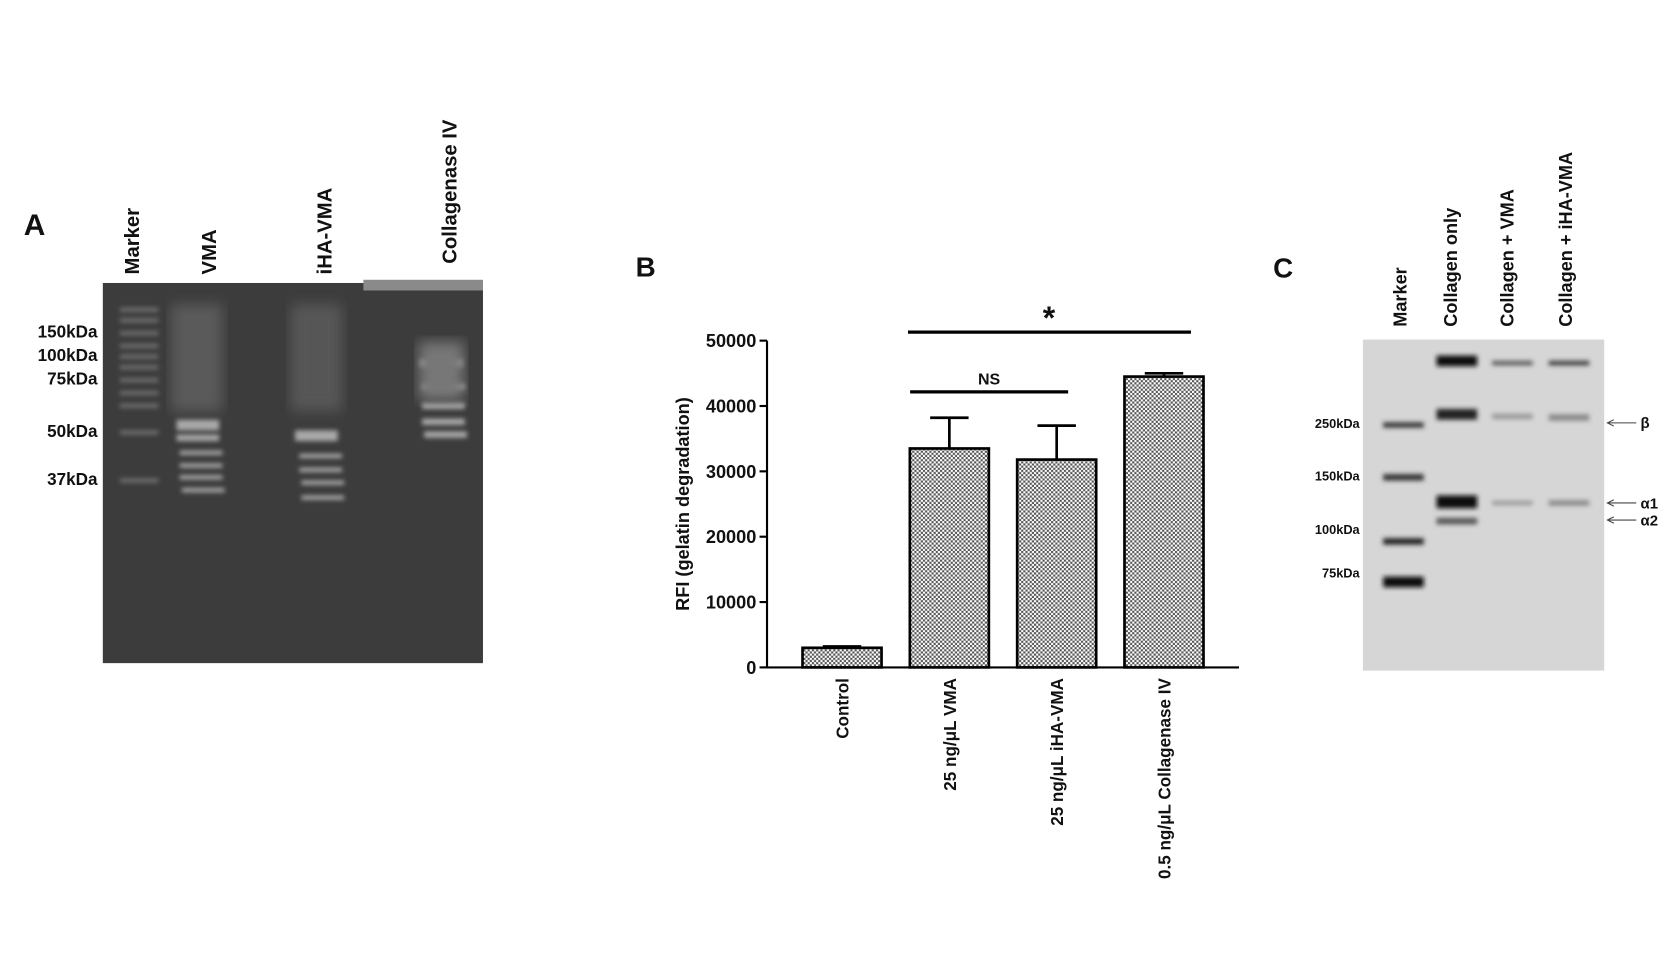  I want to click on marker-label: 250kDa, so click(1338, 423).